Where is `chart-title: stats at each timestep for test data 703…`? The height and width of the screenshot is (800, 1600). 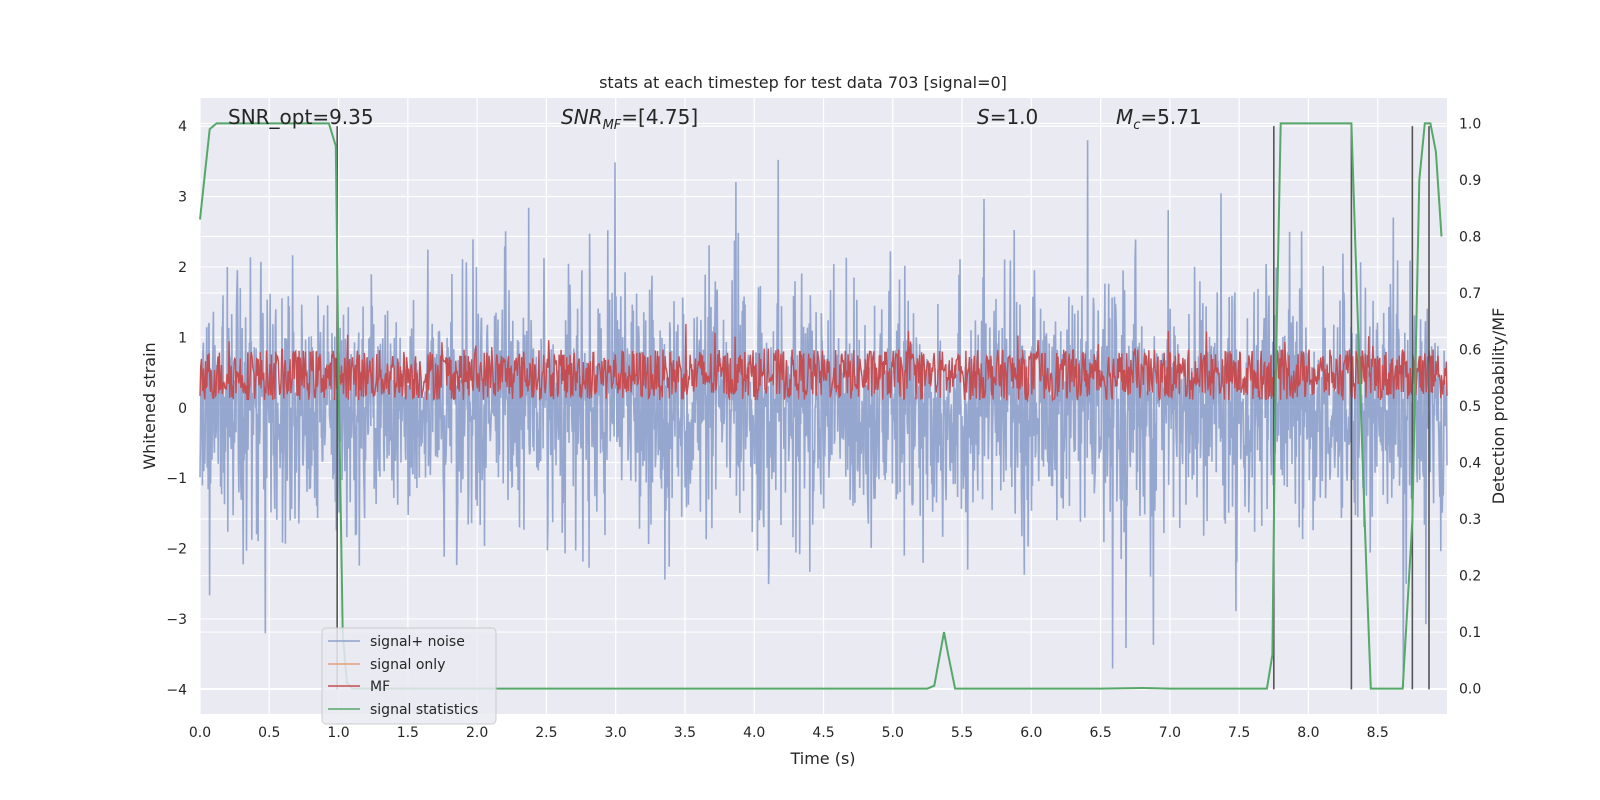
chart-title: stats at each timestep for test data 703… is located at coordinates (803, 82).